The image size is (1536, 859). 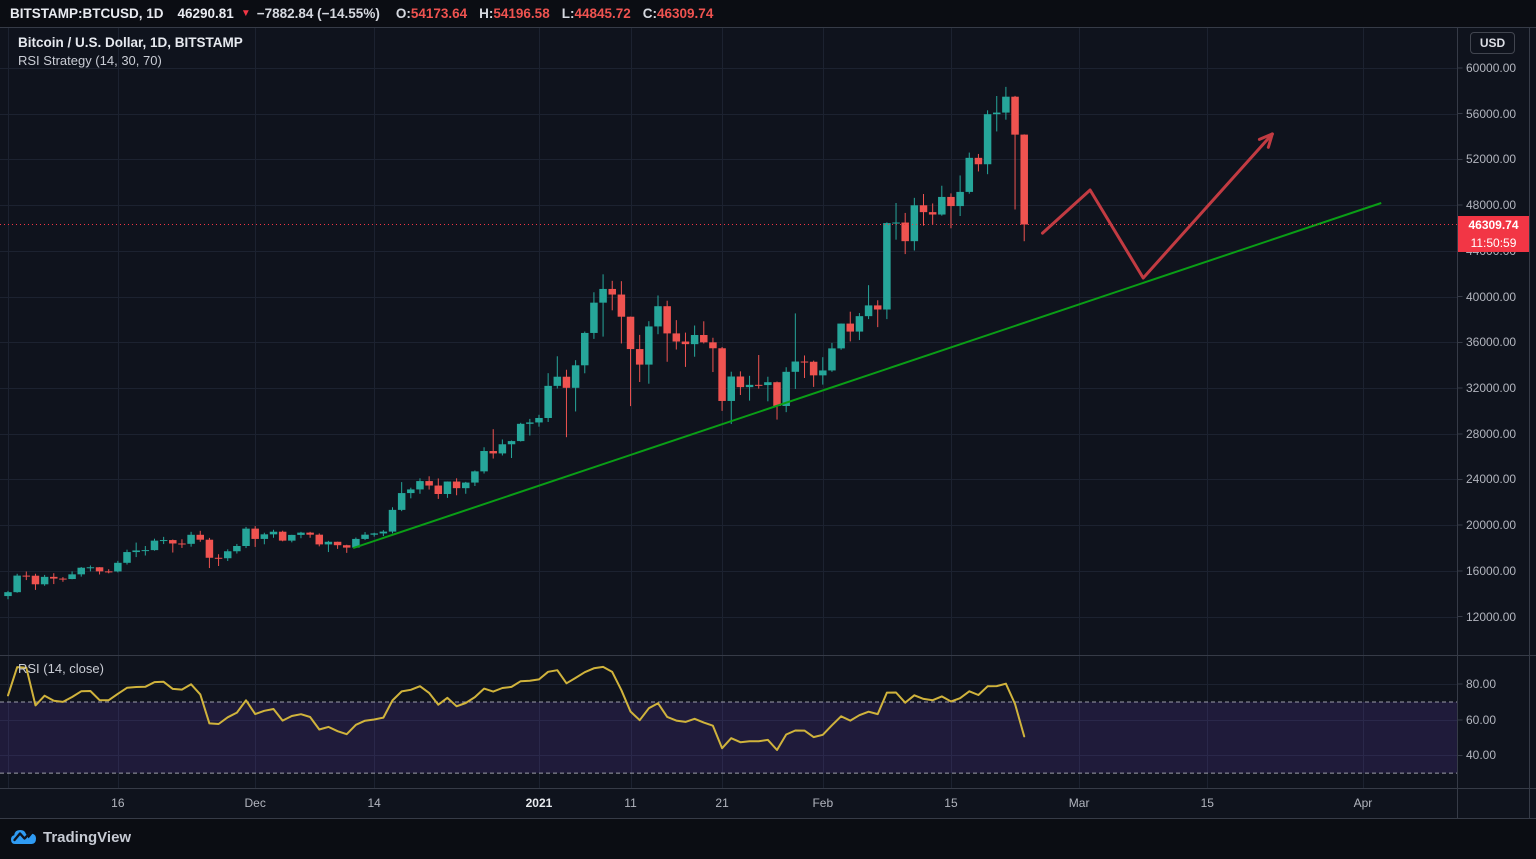 What do you see at coordinates (539, 803) in the screenshot?
I see `time-axis-label: 2021` at bounding box center [539, 803].